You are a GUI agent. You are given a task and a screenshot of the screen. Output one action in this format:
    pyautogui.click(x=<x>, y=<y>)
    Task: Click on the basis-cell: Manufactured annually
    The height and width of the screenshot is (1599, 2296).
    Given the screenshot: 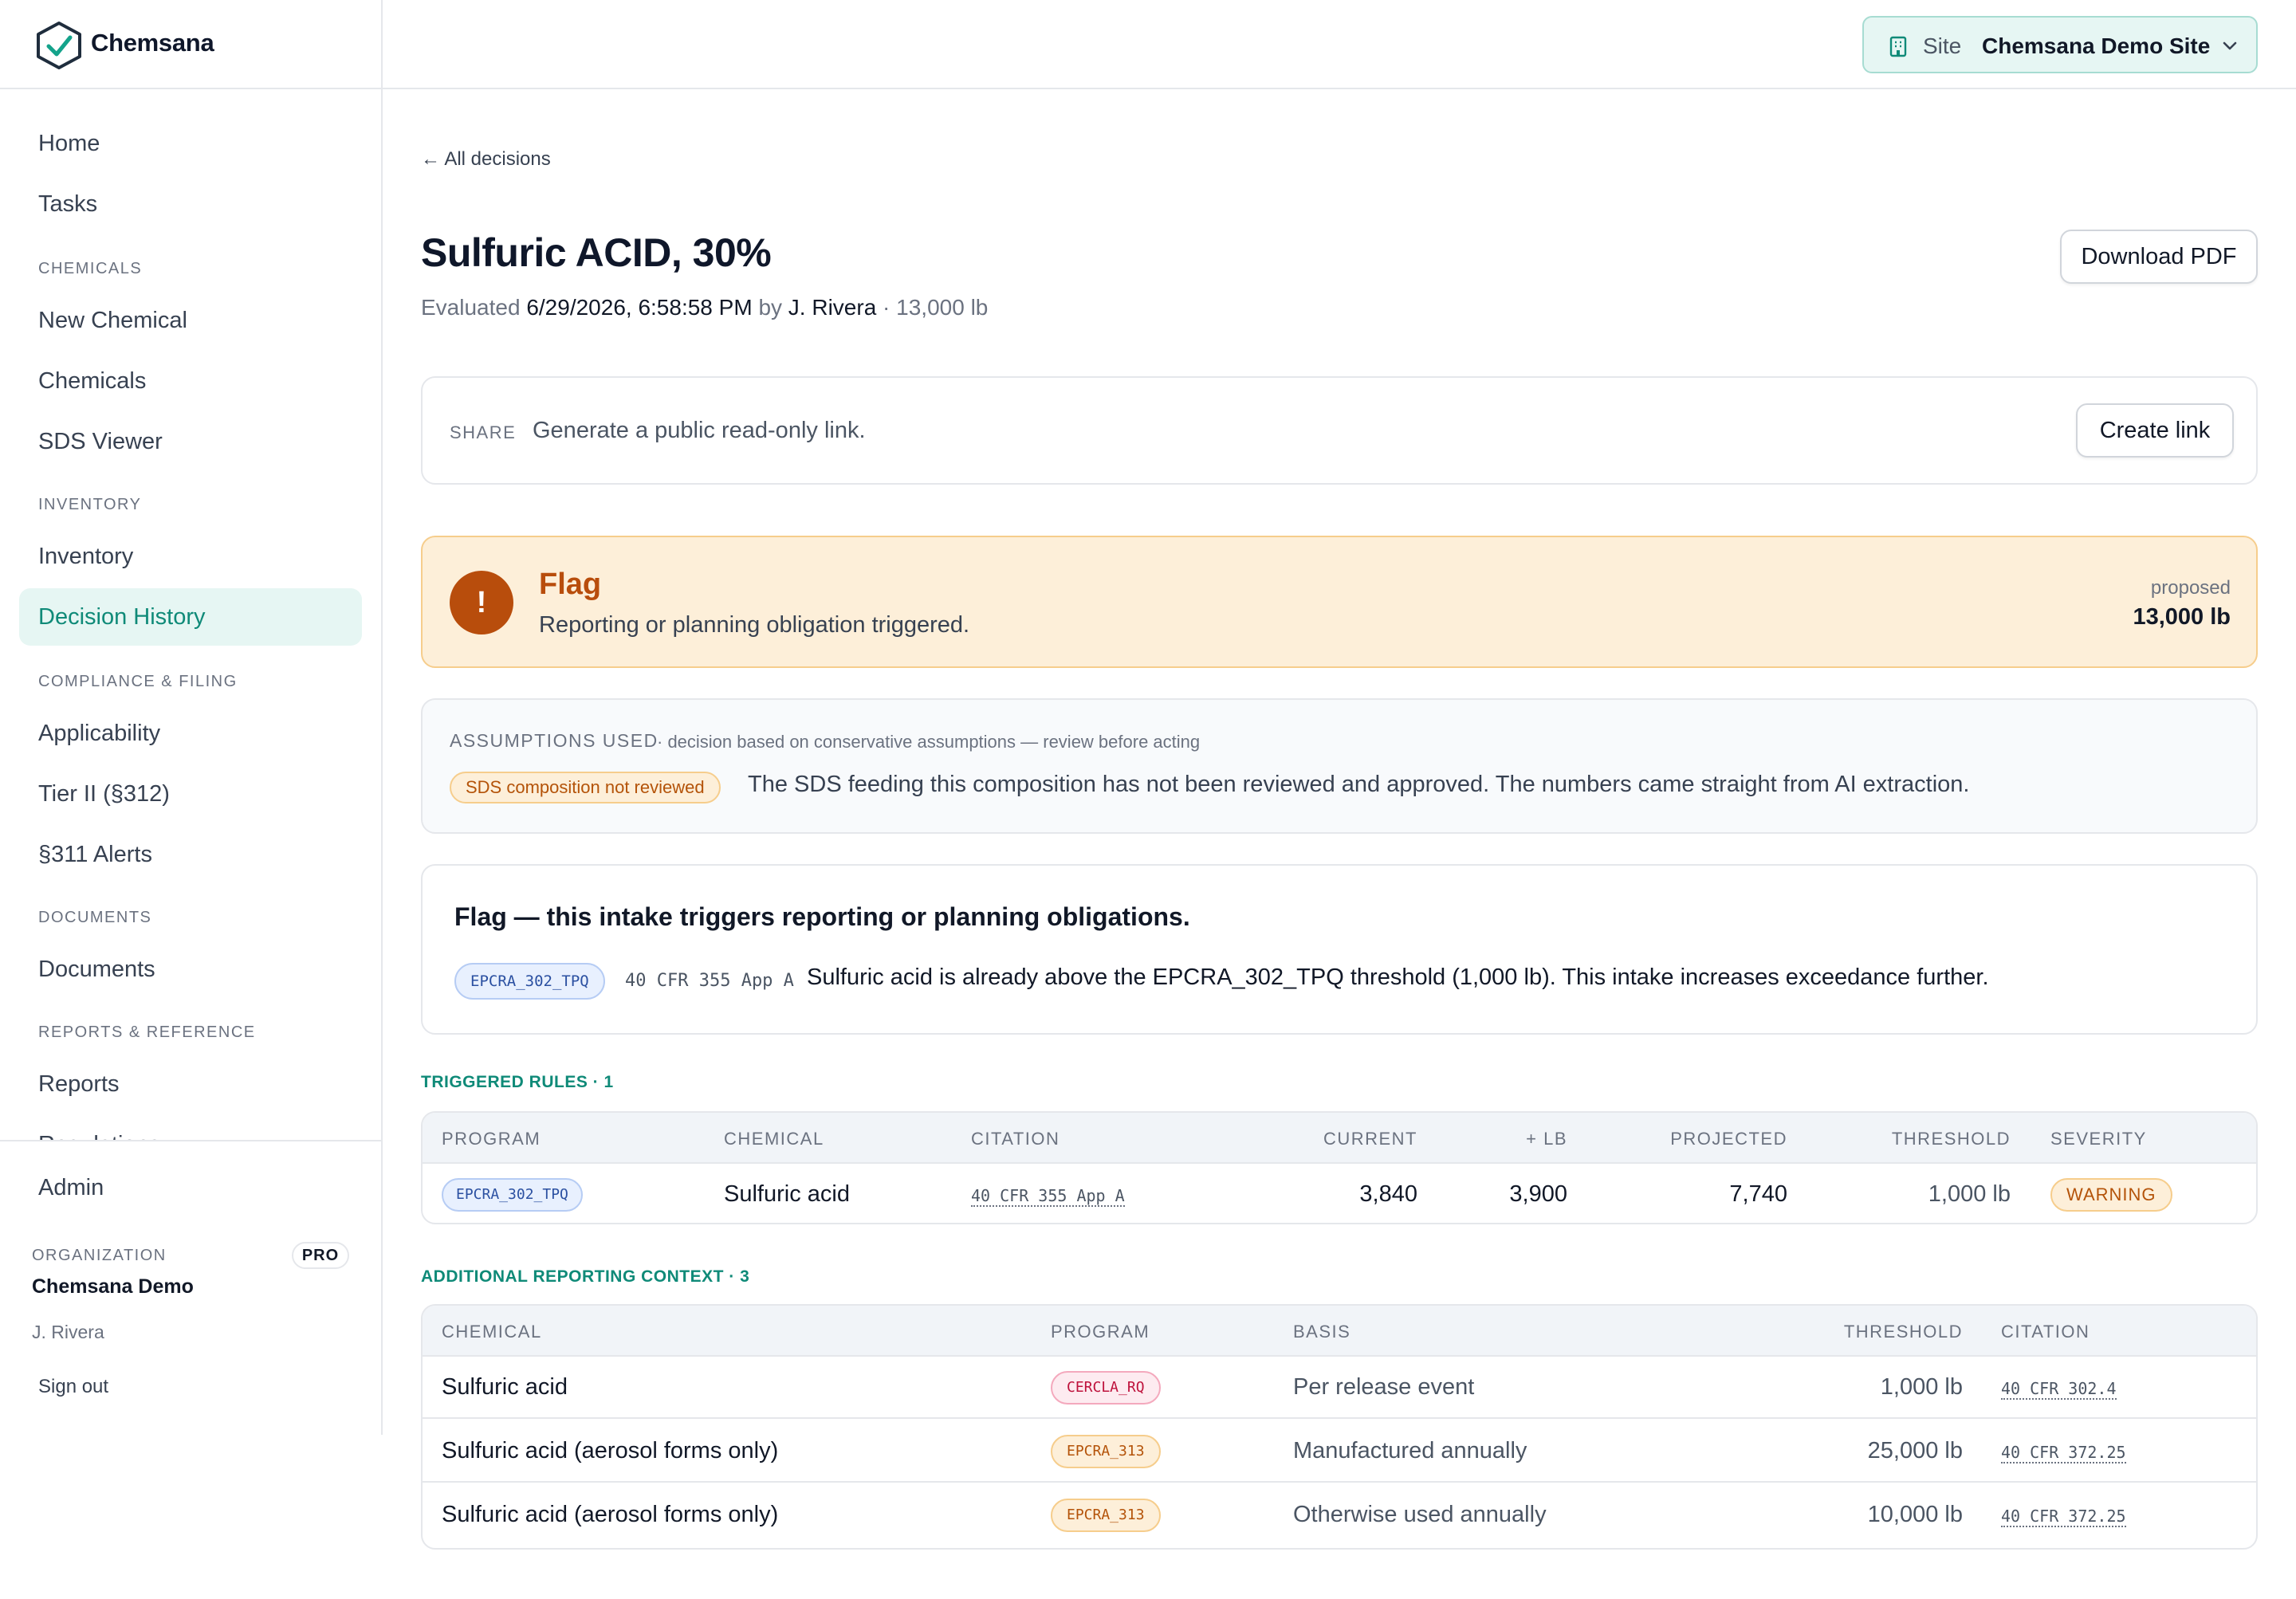 What is the action you would take?
    pyautogui.click(x=1410, y=1450)
    